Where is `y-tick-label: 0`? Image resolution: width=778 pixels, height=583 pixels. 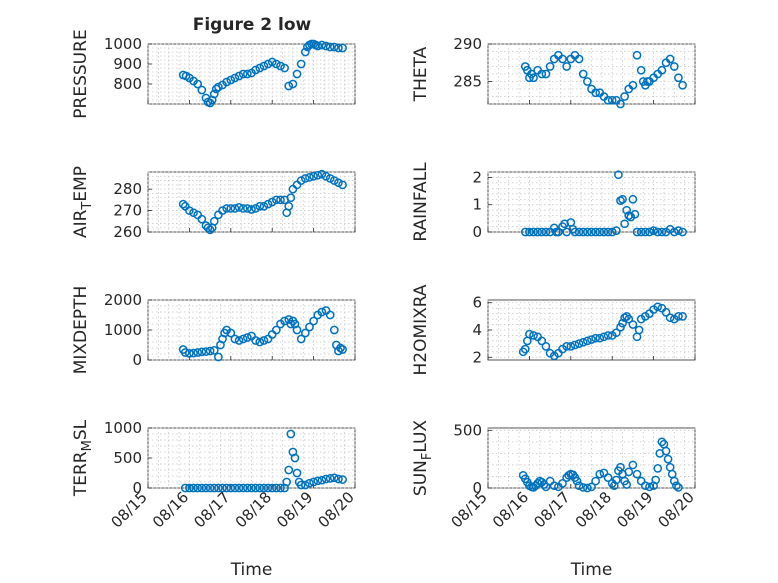
y-tick-label: 0 is located at coordinates (137, 360).